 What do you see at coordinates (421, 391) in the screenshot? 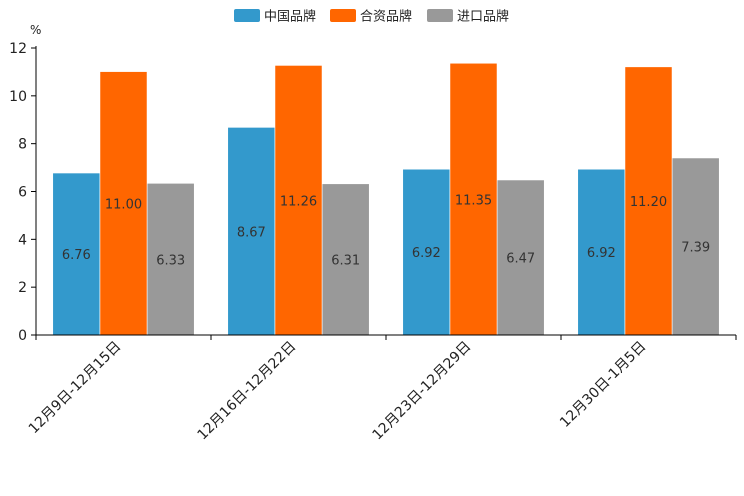
I see `x-category-label: 12月23日-12月29日` at bounding box center [421, 391].